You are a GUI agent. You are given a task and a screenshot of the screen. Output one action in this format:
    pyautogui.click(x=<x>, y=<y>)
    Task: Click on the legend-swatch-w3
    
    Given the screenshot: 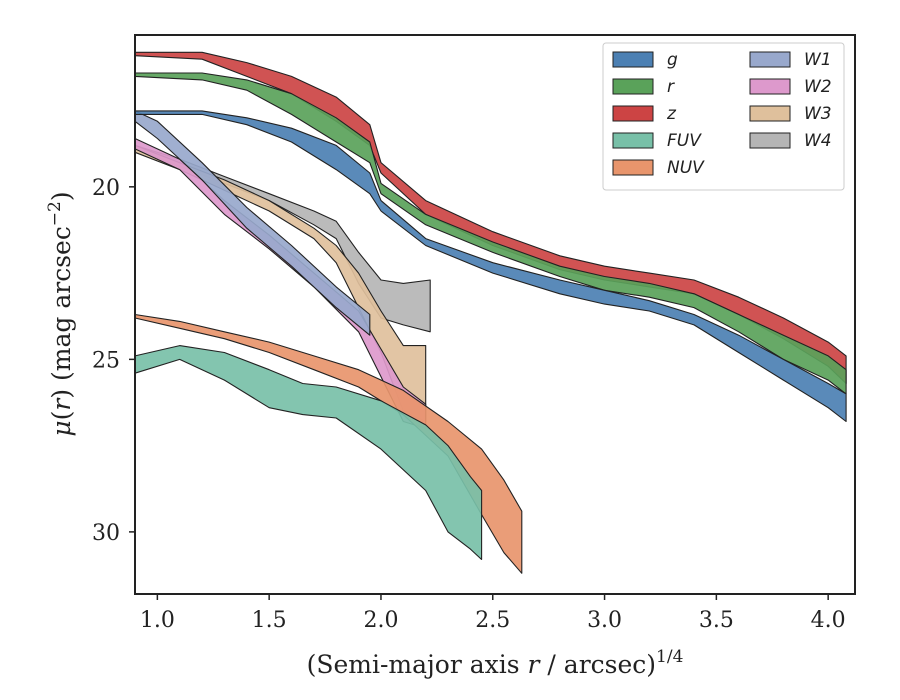 What is the action you would take?
    pyautogui.click(x=770, y=113)
    